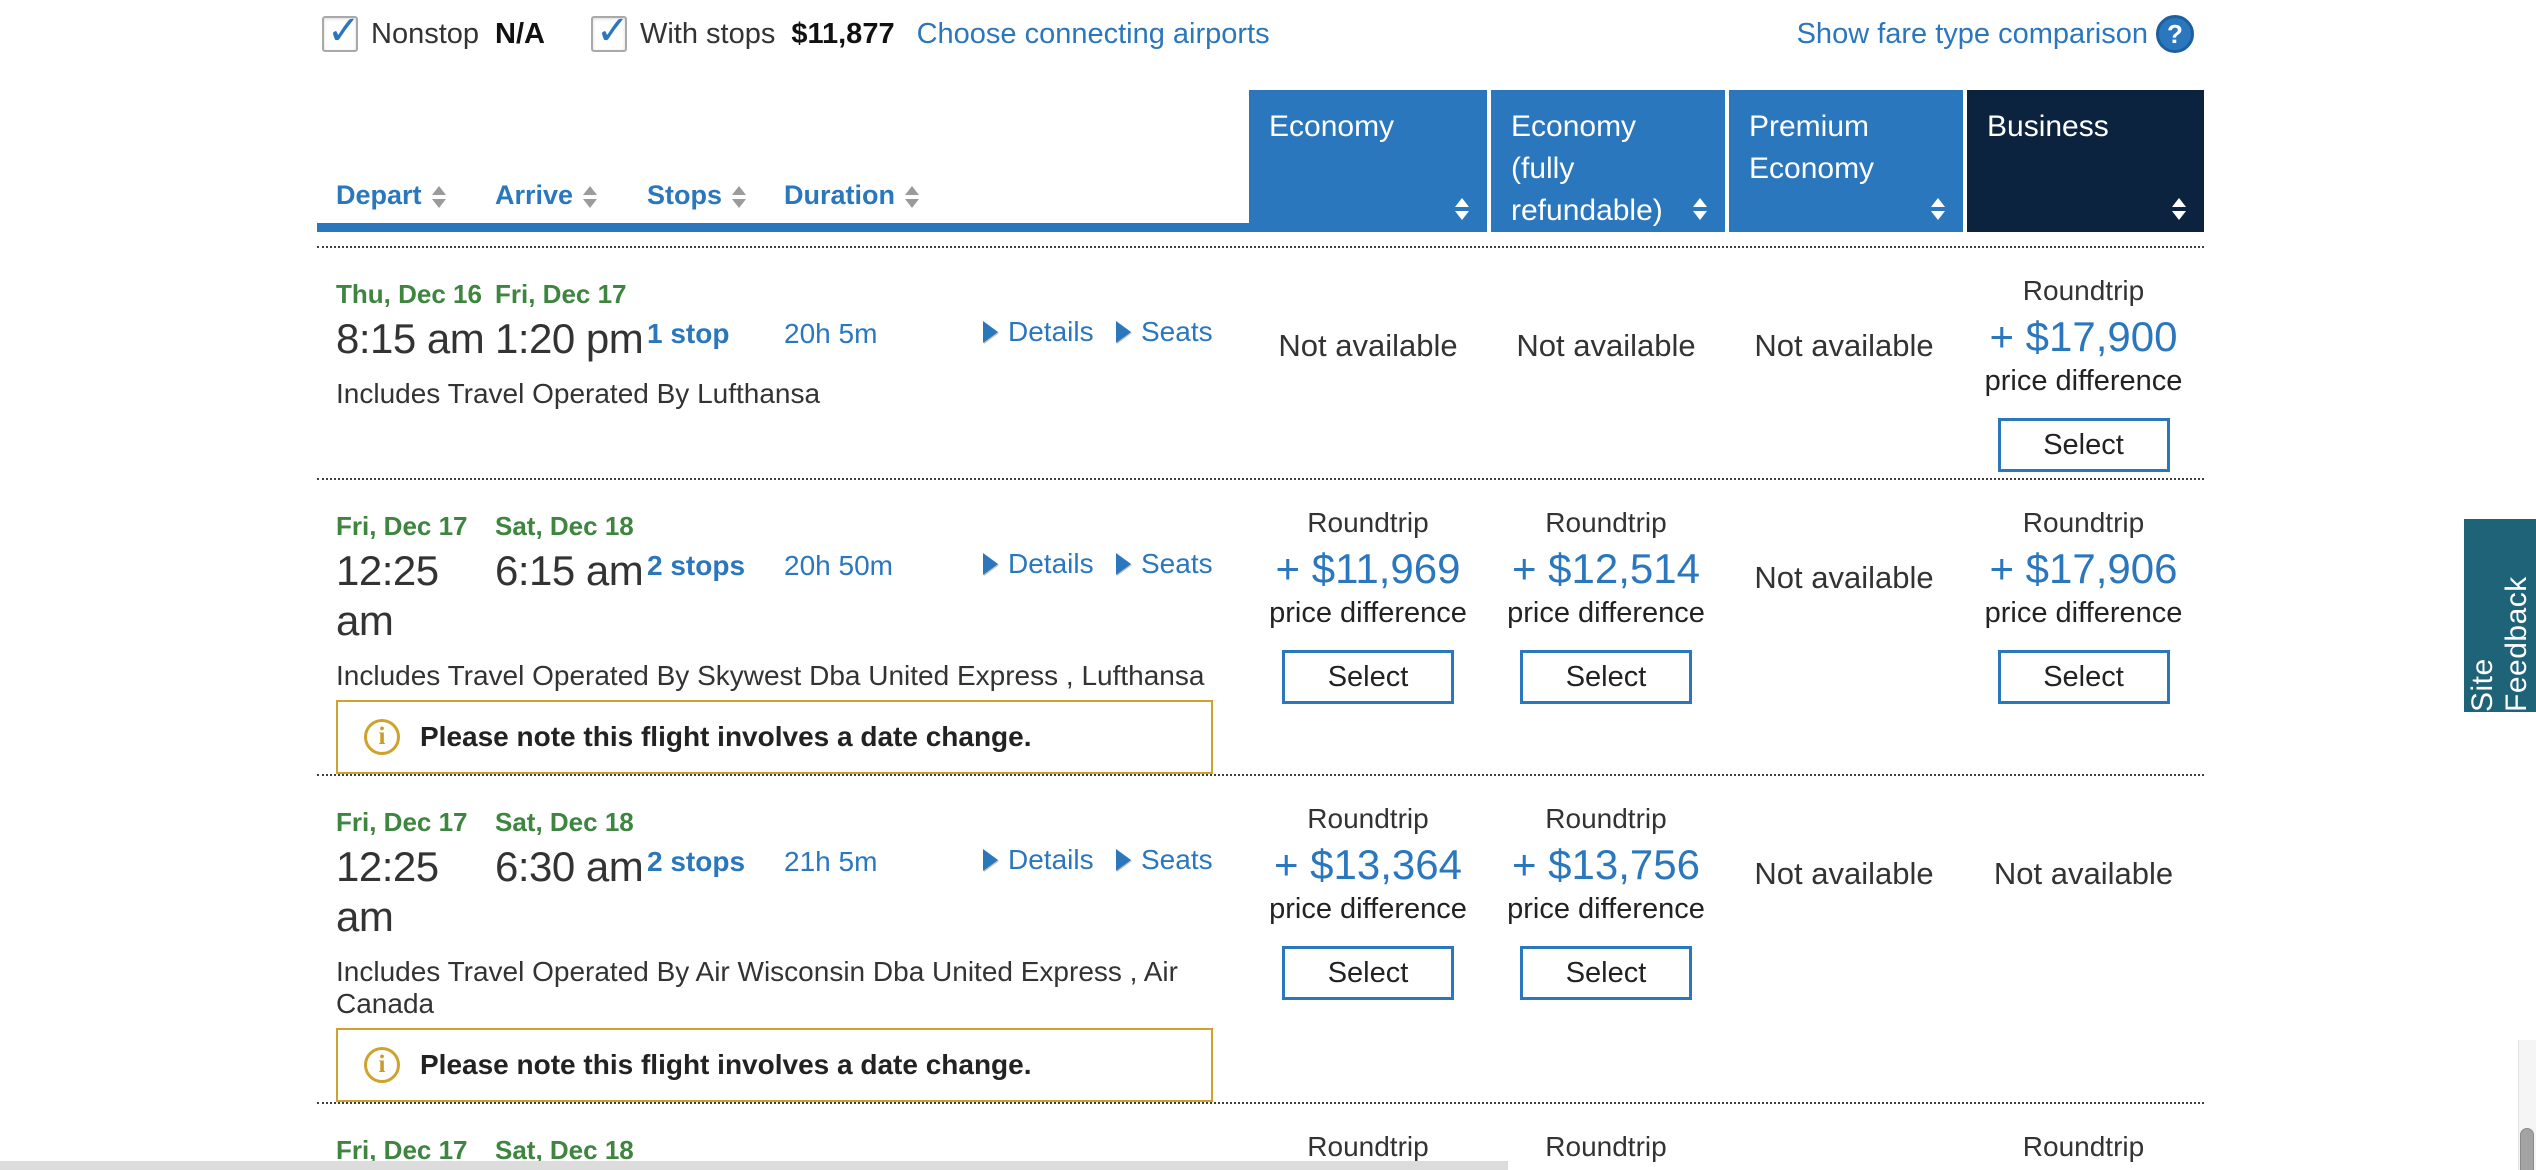 This screenshot has height=1170, width=2536. I want to click on stops-link: 1 stop, so click(688, 333).